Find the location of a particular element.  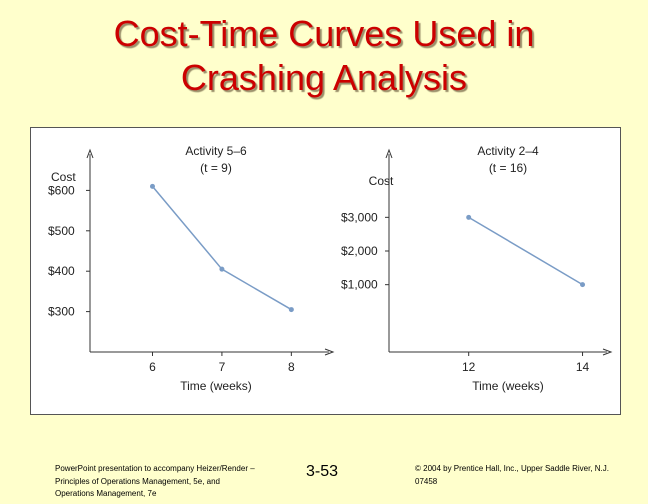

chart1-subtitle: (t = 9) is located at coordinates (216, 168).